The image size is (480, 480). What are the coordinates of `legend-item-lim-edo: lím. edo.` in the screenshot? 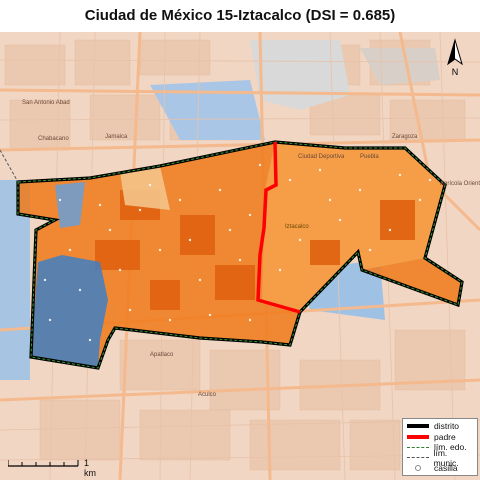 It's located at (440, 447).